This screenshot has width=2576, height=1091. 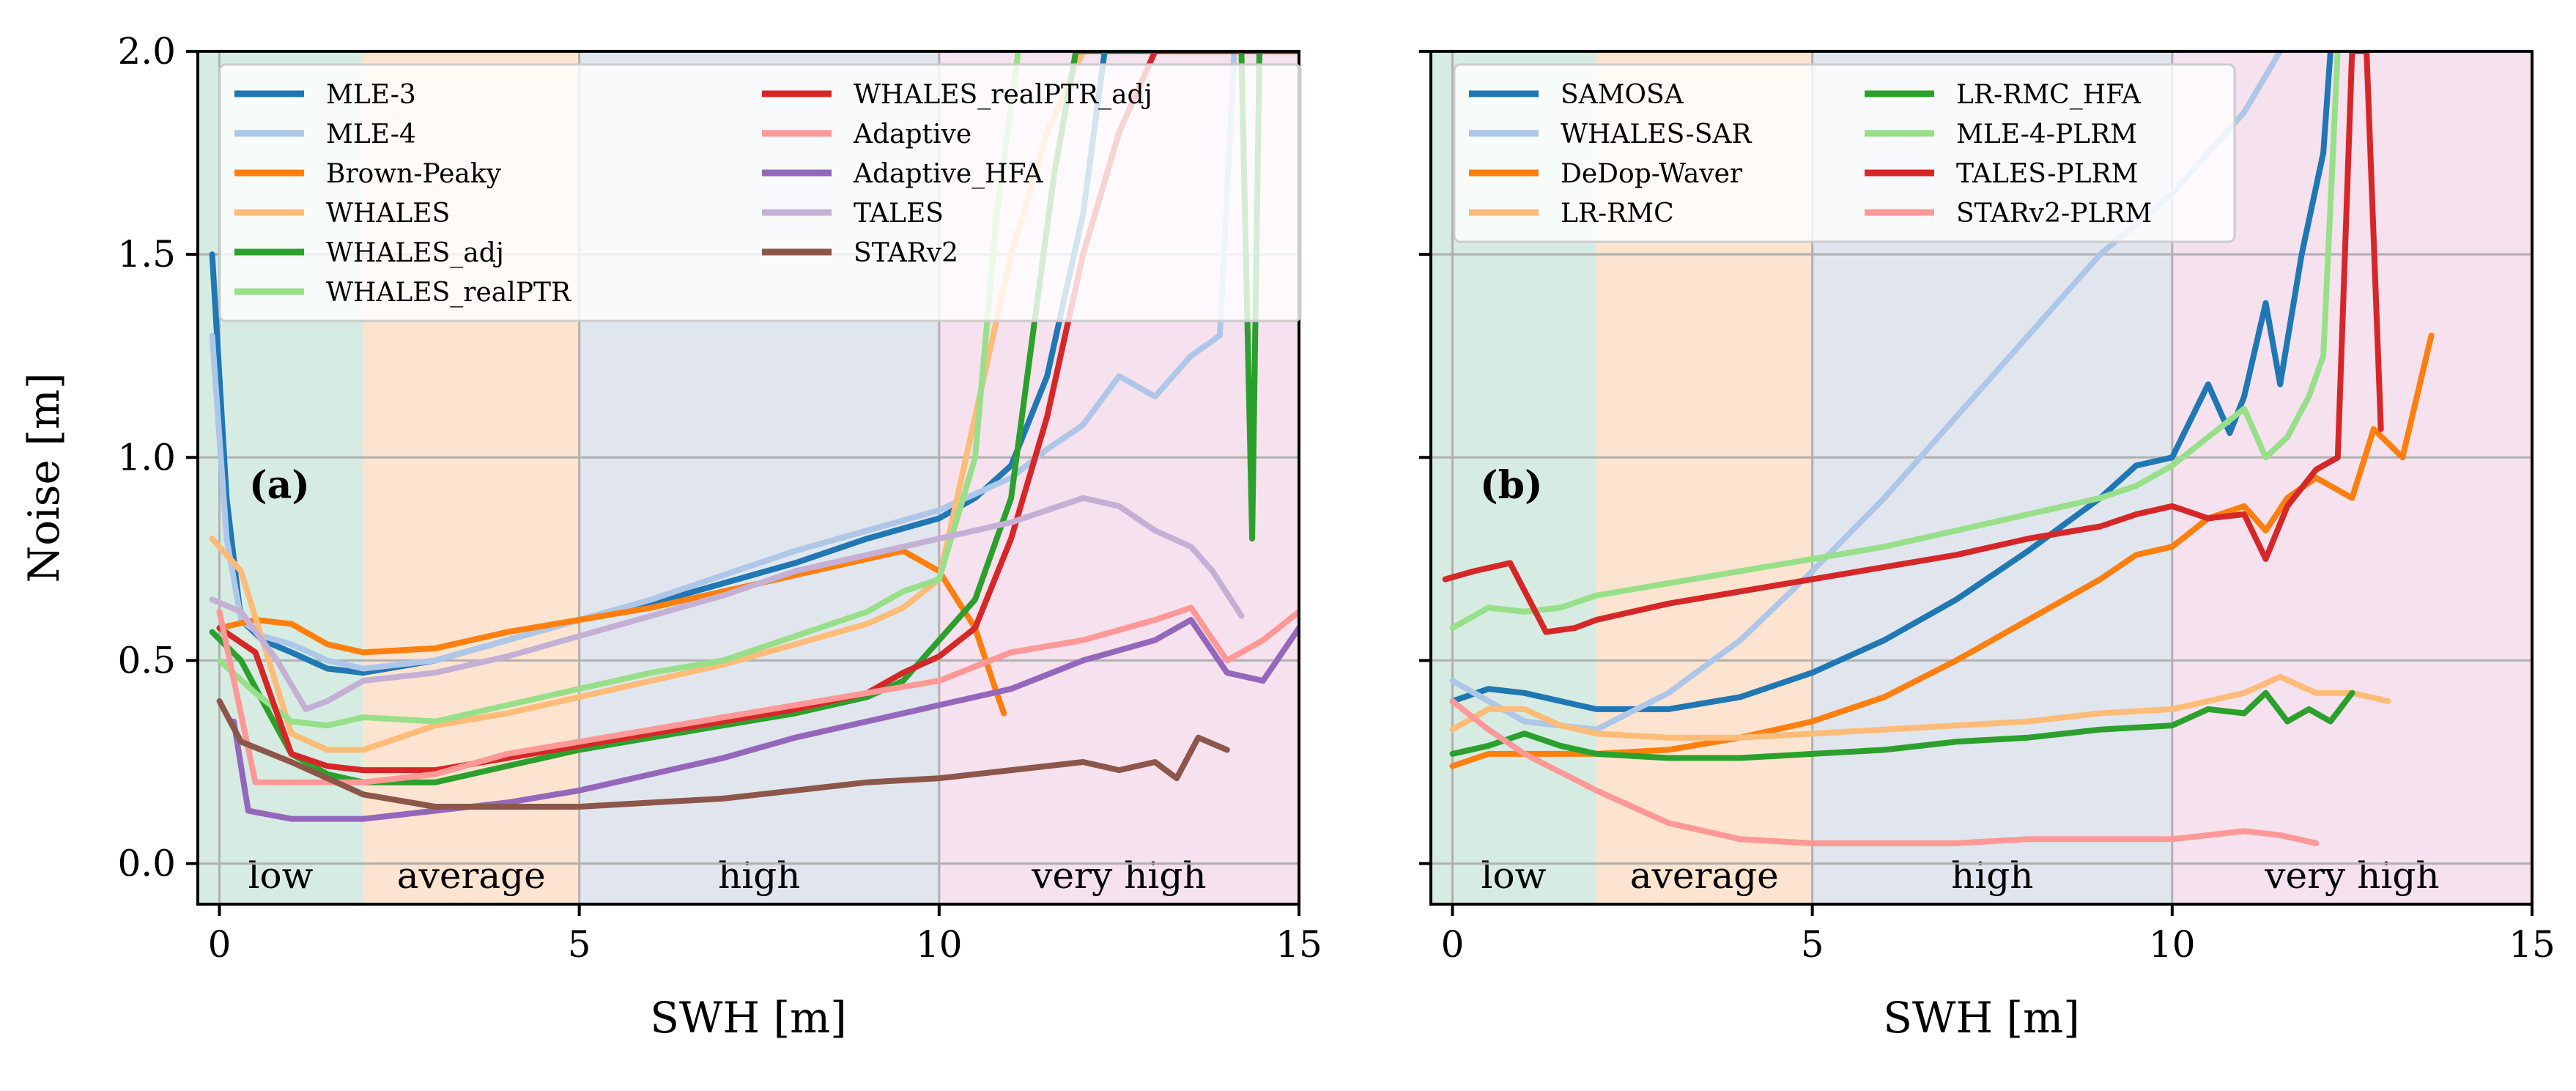 What do you see at coordinates (2054, 214) in the screenshot?
I see `legend-label: STARv2-PLRM` at bounding box center [2054, 214].